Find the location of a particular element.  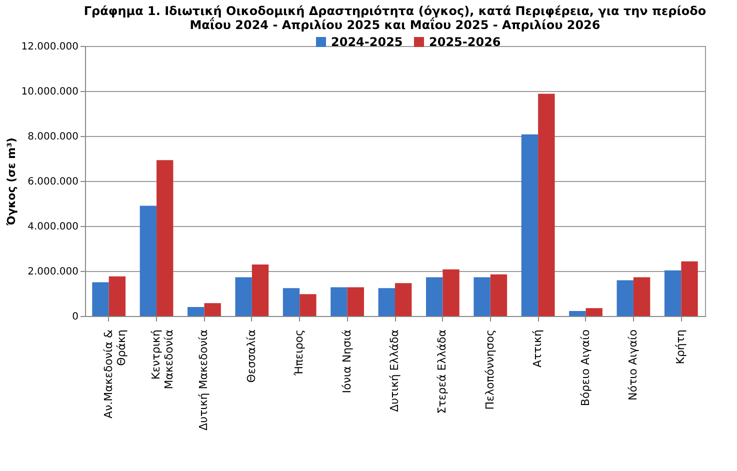

x-tick-label: Ήπειρος is located at coordinates (299, 353).